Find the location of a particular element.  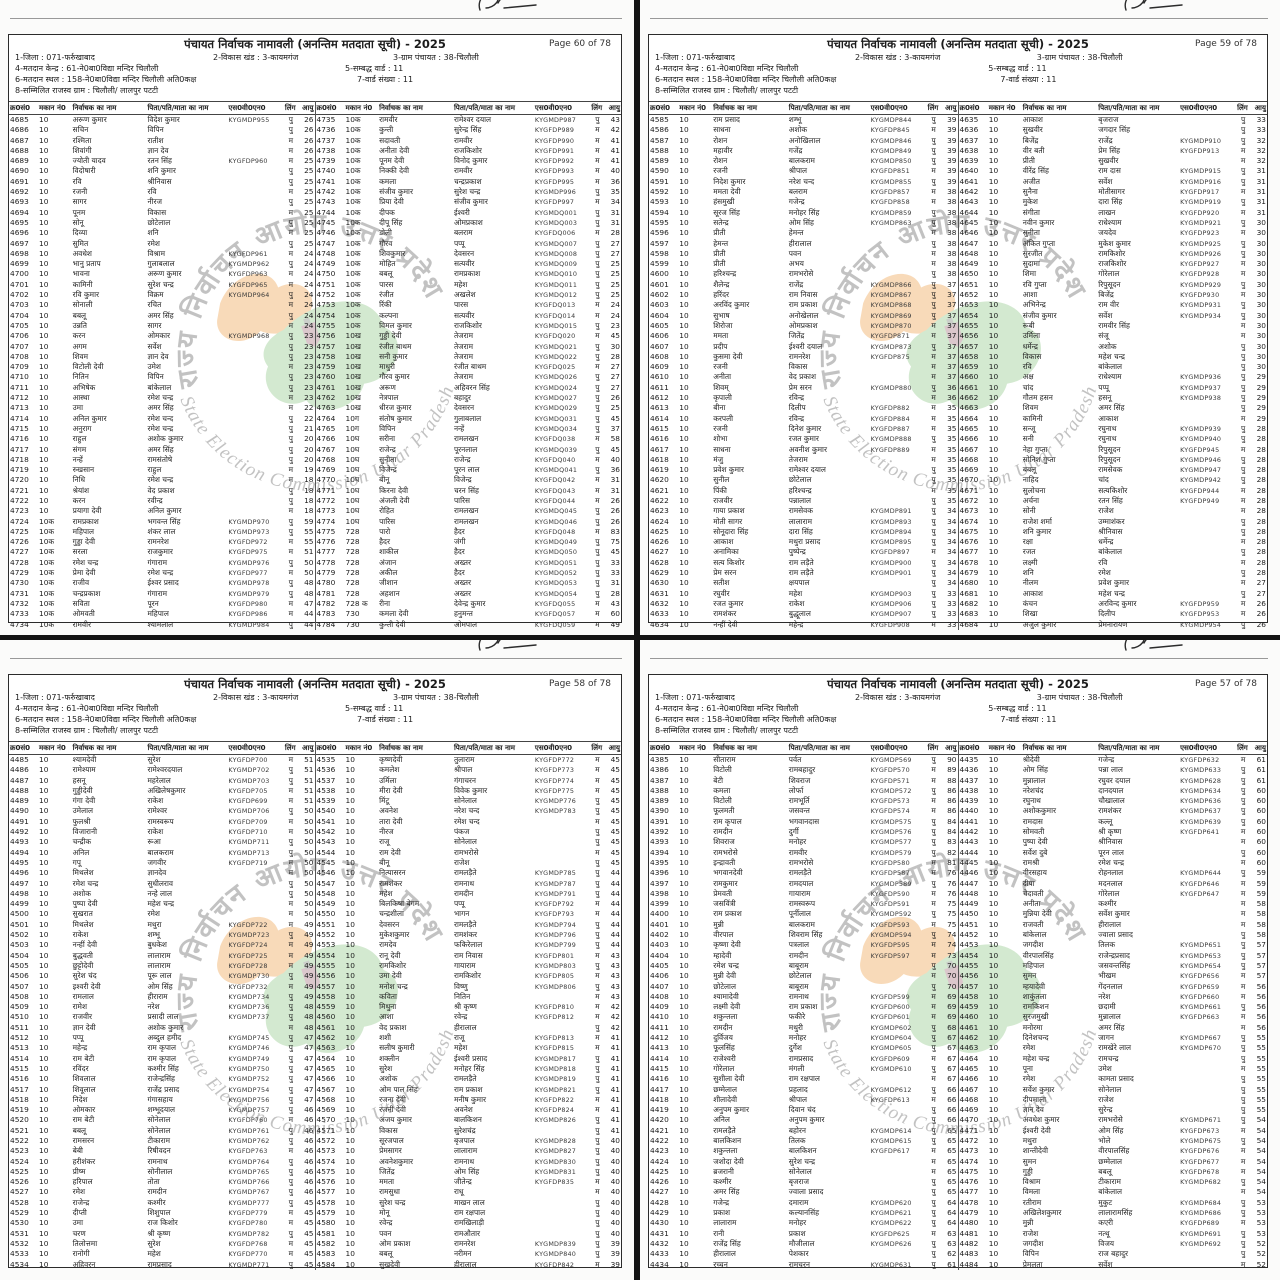

serial-number: 4592 is located at coordinates (659, 192).